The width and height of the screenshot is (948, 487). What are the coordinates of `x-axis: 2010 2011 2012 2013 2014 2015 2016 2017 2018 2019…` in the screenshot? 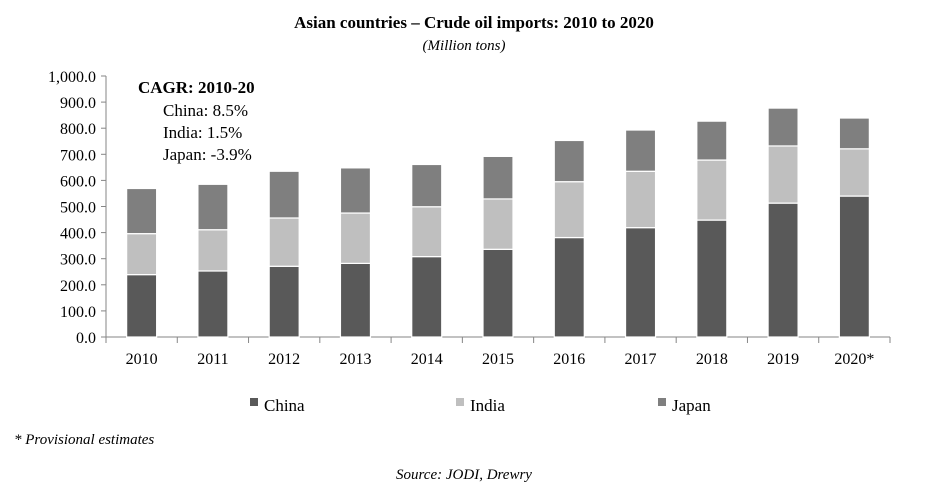 It's located at (498, 352).